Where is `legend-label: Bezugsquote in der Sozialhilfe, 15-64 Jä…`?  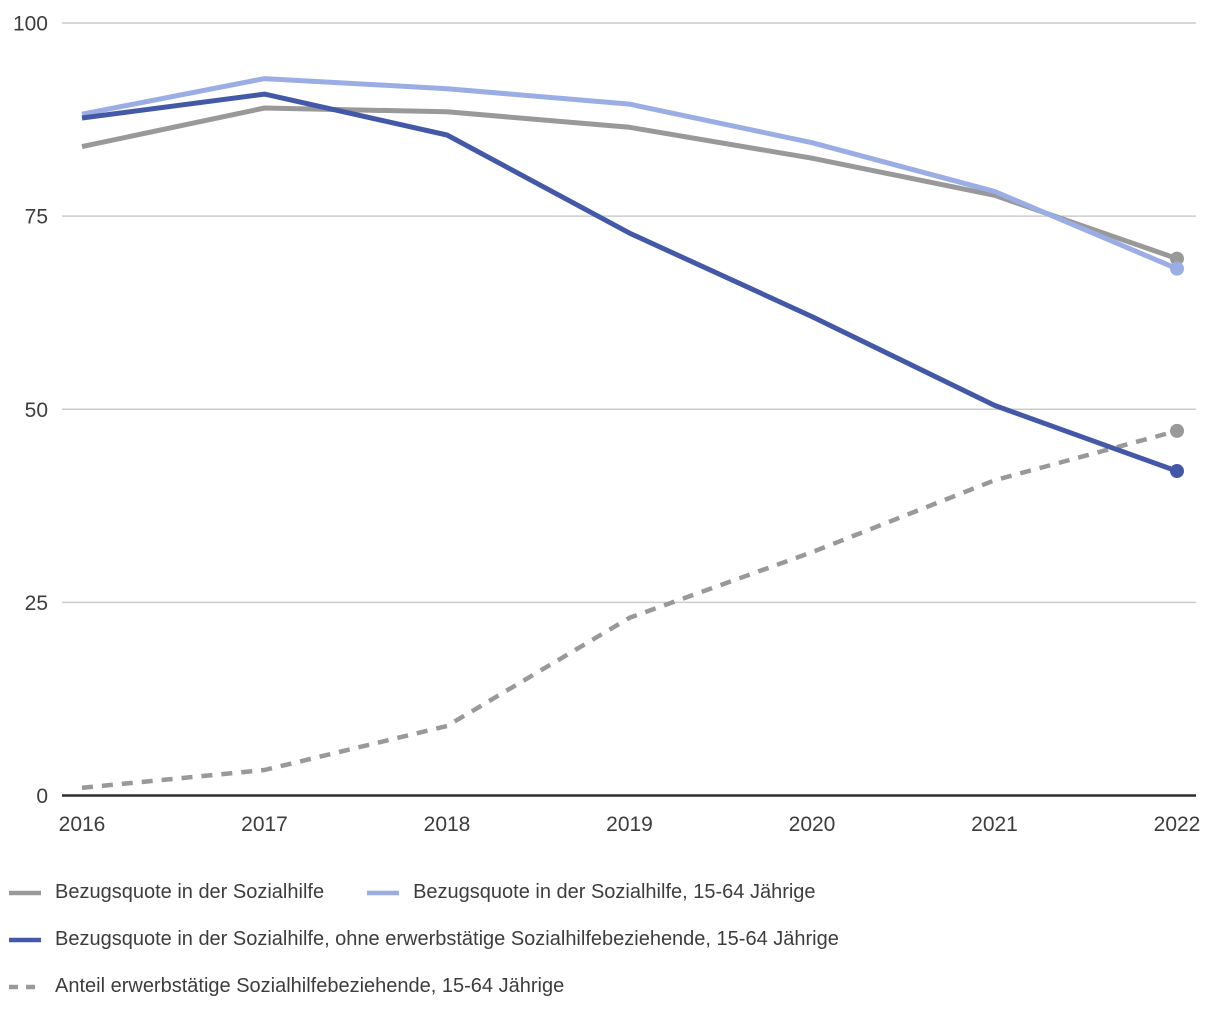
legend-label: Bezugsquote in der Sozialhilfe, 15-64 Jä… is located at coordinates (614, 892).